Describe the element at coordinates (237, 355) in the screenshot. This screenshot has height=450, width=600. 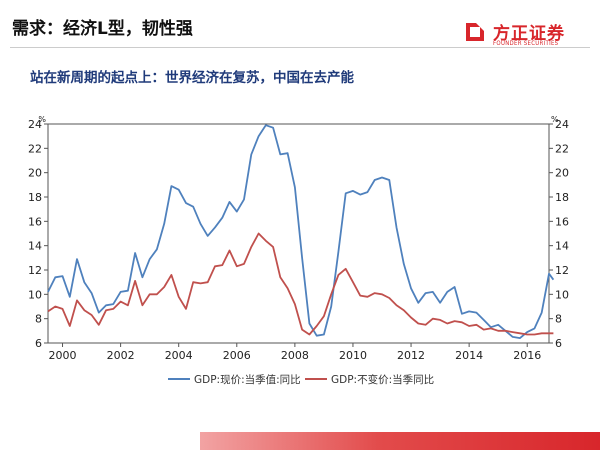
I see `x-tick-label: 2006` at that location.